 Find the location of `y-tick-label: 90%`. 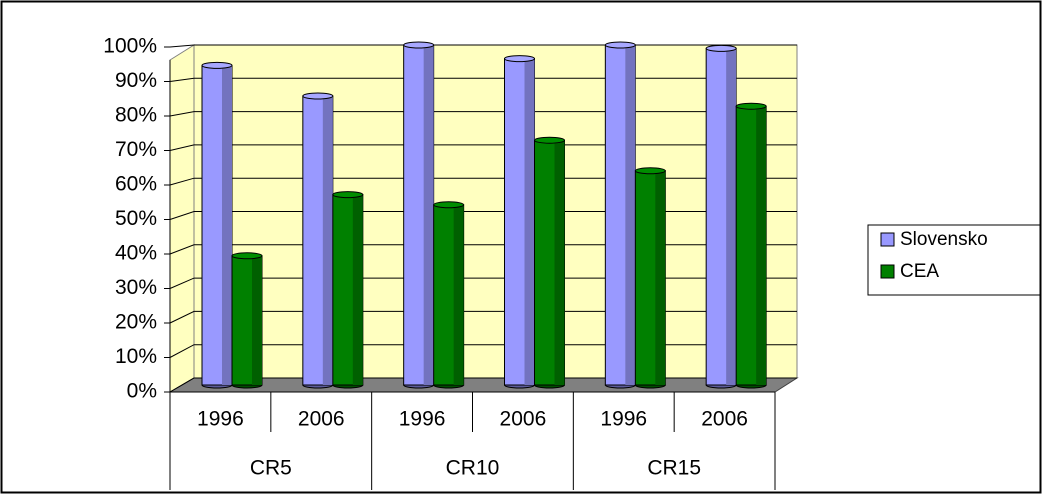

y-tick-label: 90% is located at coordinates (136, 80).